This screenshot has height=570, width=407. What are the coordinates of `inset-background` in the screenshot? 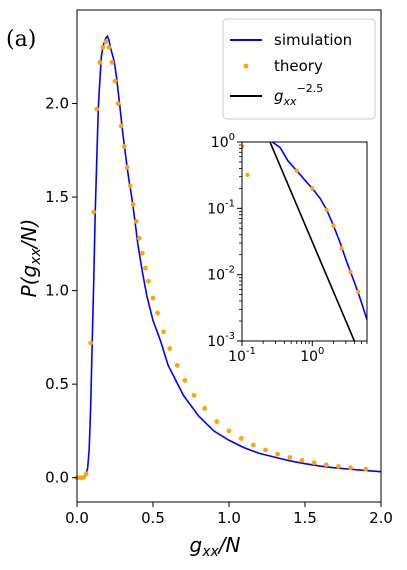 It's located at (304, 241).